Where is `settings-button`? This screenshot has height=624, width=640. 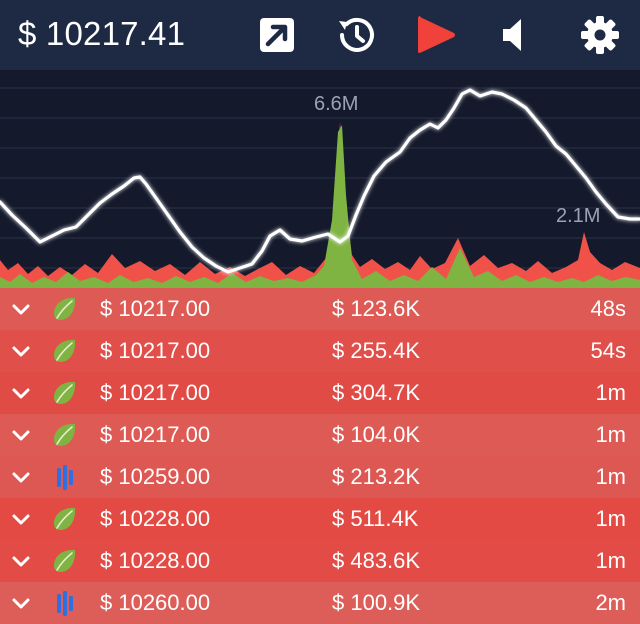 settings-button is located at coordinates (600, 35).